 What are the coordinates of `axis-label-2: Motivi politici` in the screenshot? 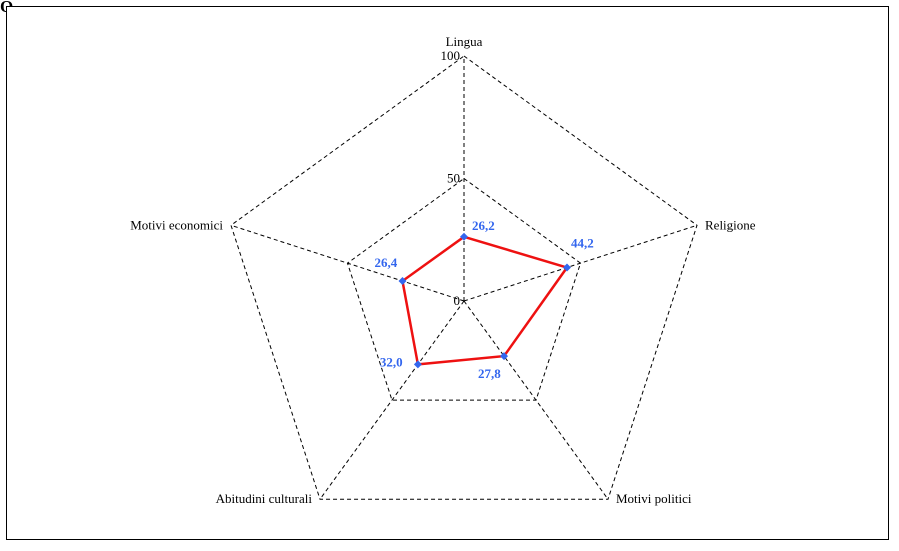 It's located at (654, 498).